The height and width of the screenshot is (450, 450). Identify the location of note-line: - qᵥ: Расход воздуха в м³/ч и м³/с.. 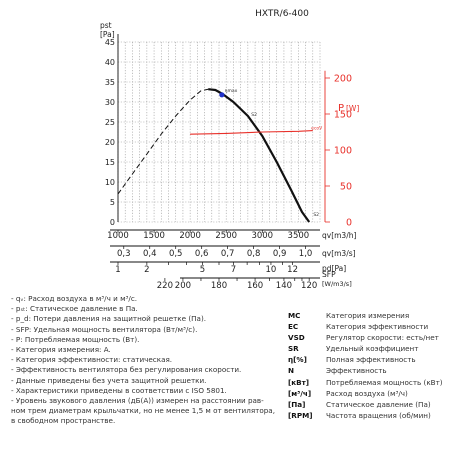
(74, 298).